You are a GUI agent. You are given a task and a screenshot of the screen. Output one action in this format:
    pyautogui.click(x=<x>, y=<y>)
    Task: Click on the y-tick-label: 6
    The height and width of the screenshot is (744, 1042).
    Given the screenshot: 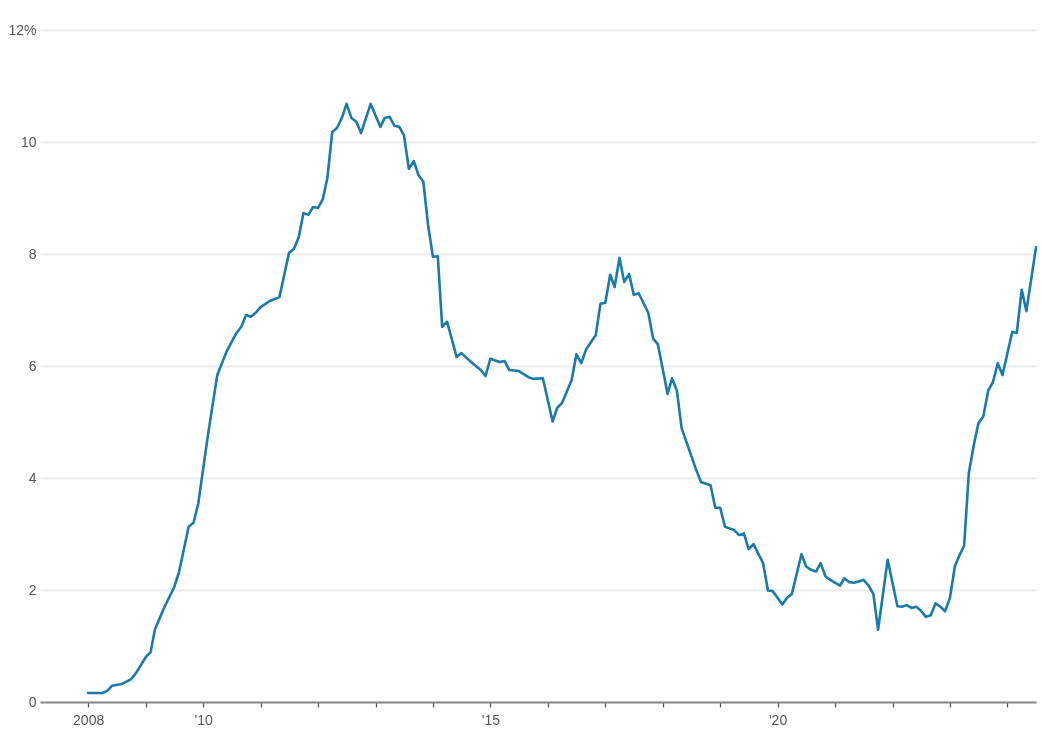 What is the action you would take?
    pyautogui.click(x=32, y=365)
    